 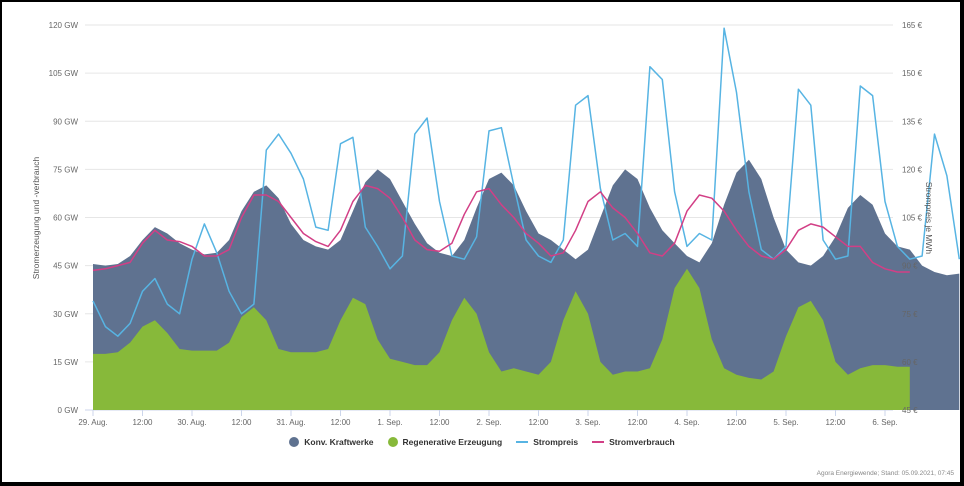 I want to click on x-tick-label: 2. Sep., so click(x=488, y=422).